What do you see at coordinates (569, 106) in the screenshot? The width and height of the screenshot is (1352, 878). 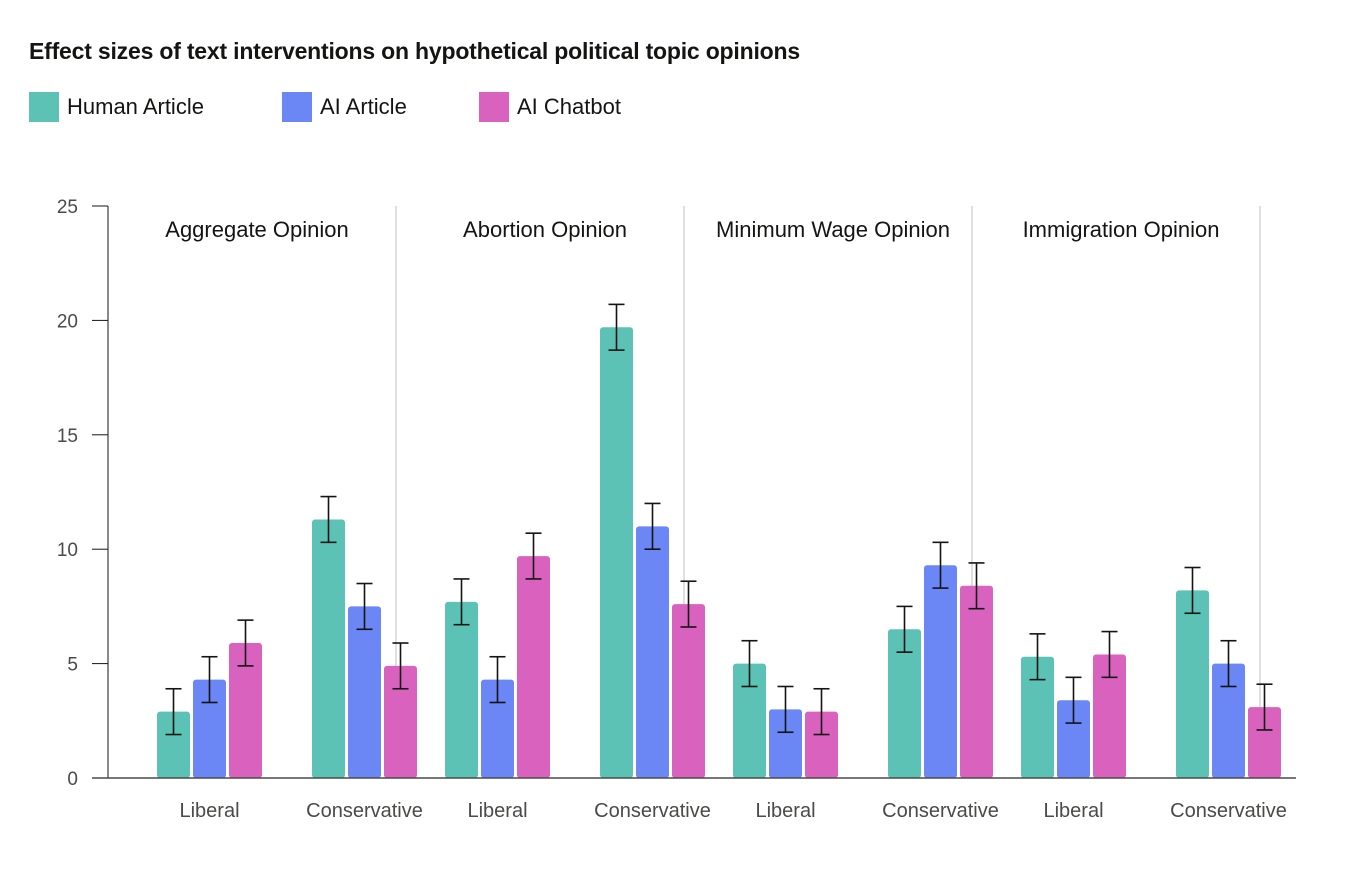 I see `legend-label-ai-chatbot: AI Chatbot` at bounding box center [569, 106].